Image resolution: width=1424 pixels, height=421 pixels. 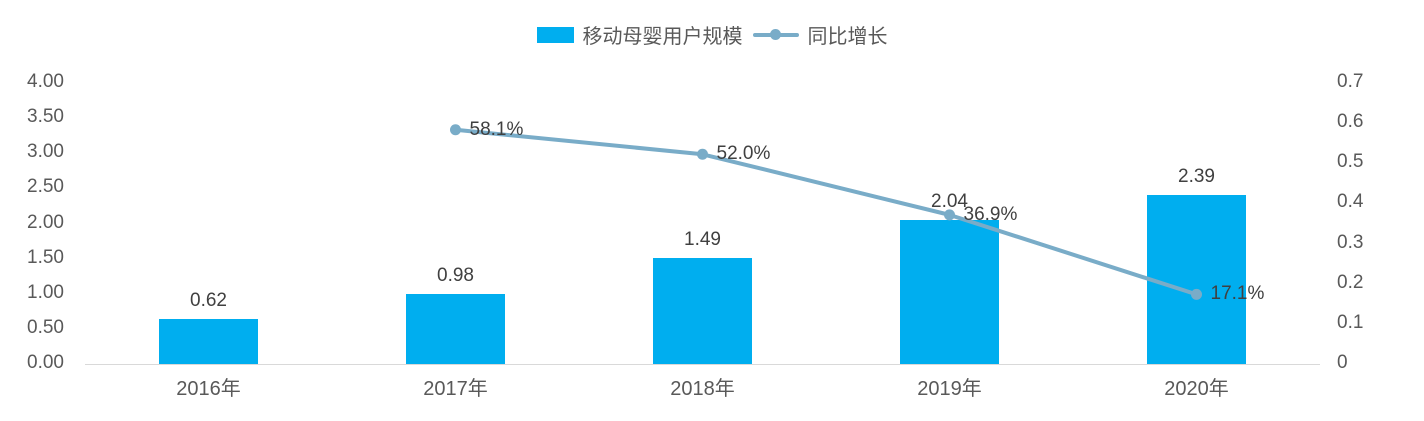 I want to click on bar-value-label: 2.39, so click(x=1196, y=177).